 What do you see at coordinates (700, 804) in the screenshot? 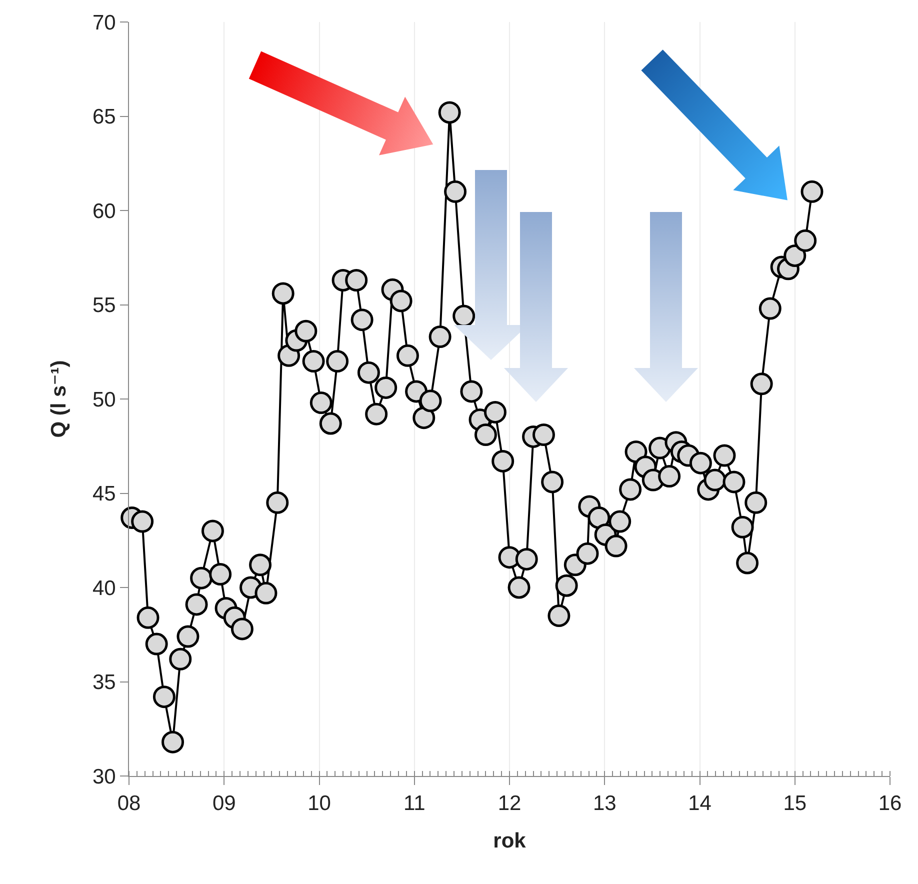
I see `x-tick-label: 14` at bounding box center [700, 804].